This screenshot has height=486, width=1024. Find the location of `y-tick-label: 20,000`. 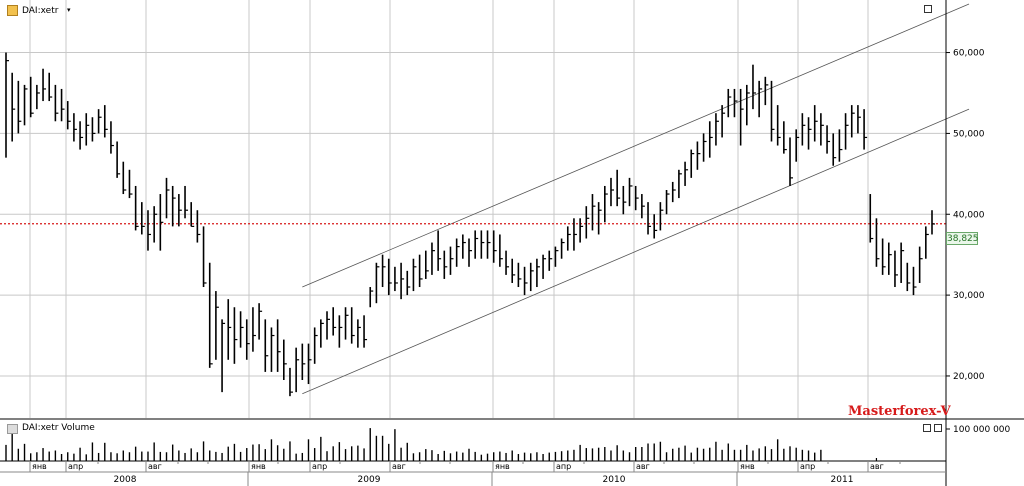

y-tick-label: 20,000 is located at coordinates (969, 377).